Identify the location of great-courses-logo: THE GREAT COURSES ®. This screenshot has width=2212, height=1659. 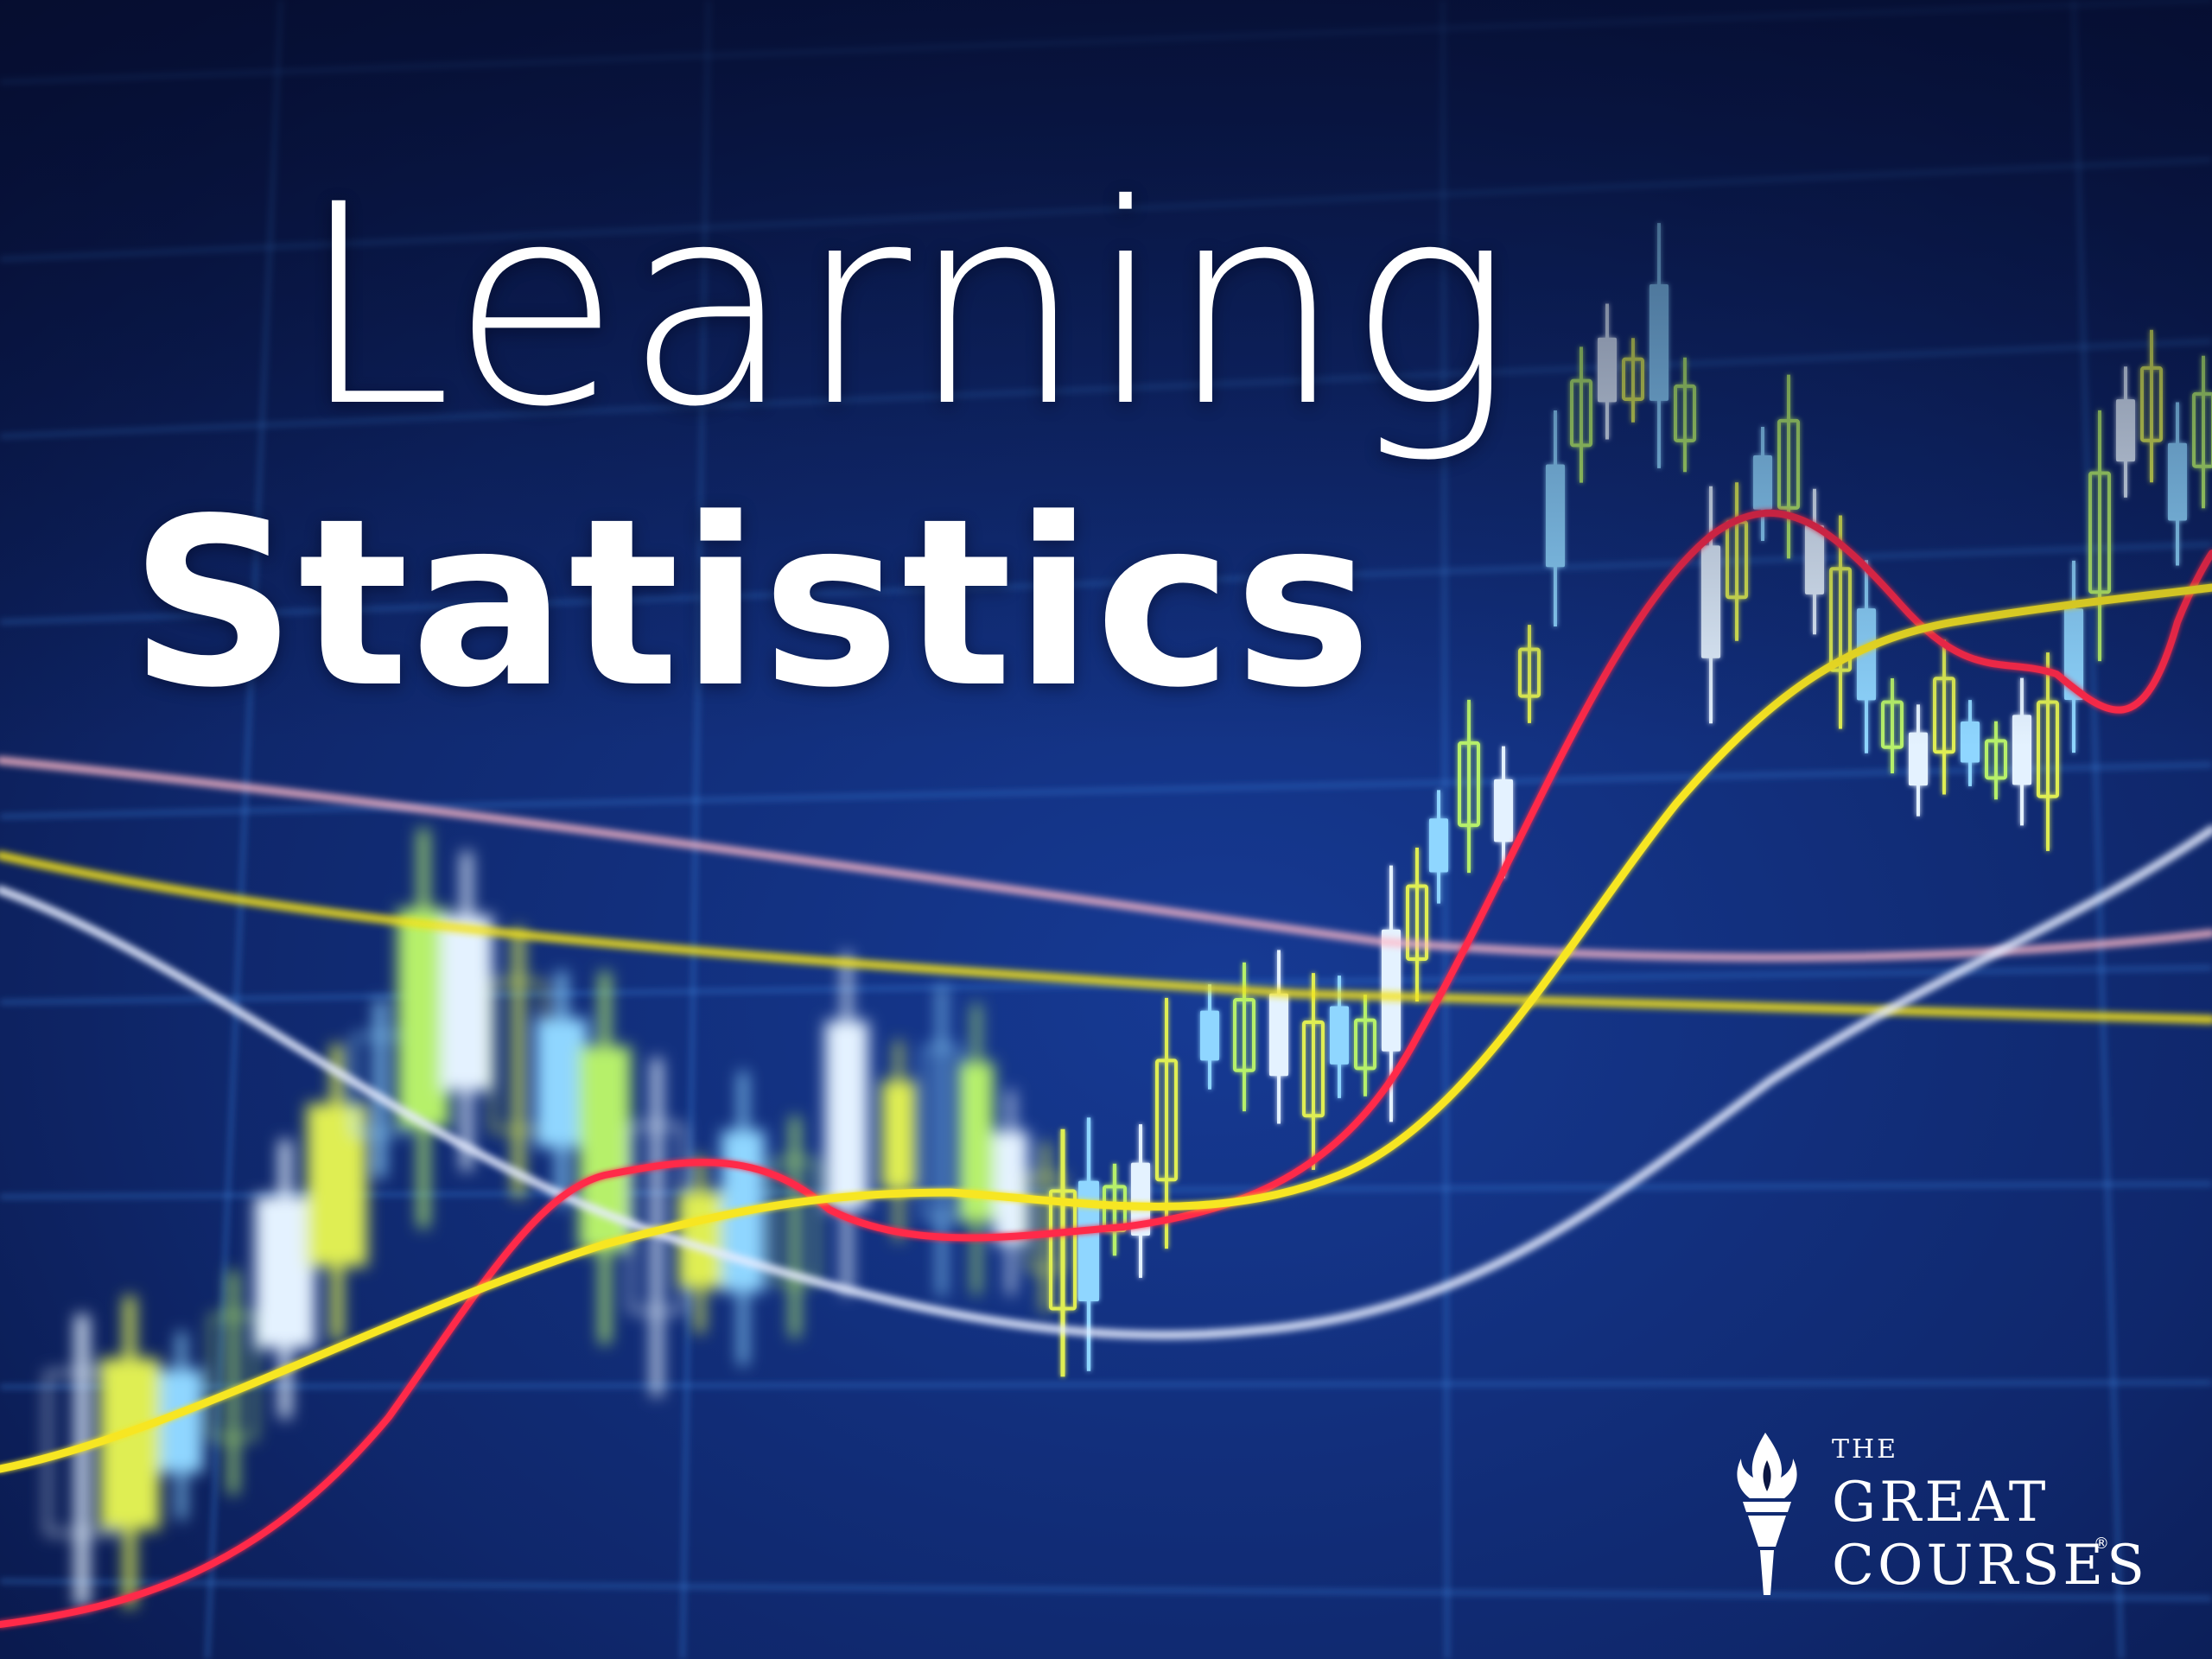
(1930, 1512).